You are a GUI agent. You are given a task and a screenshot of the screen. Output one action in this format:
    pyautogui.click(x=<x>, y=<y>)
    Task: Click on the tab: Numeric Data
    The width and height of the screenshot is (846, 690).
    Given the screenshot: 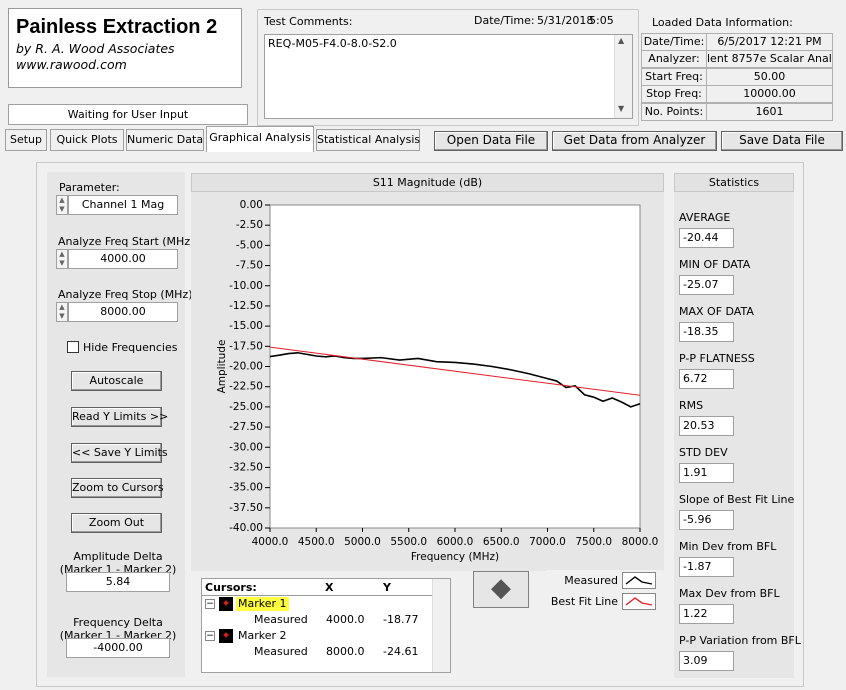 What is the action you would take?
    pyautogui.click(x=165, y=140)
    